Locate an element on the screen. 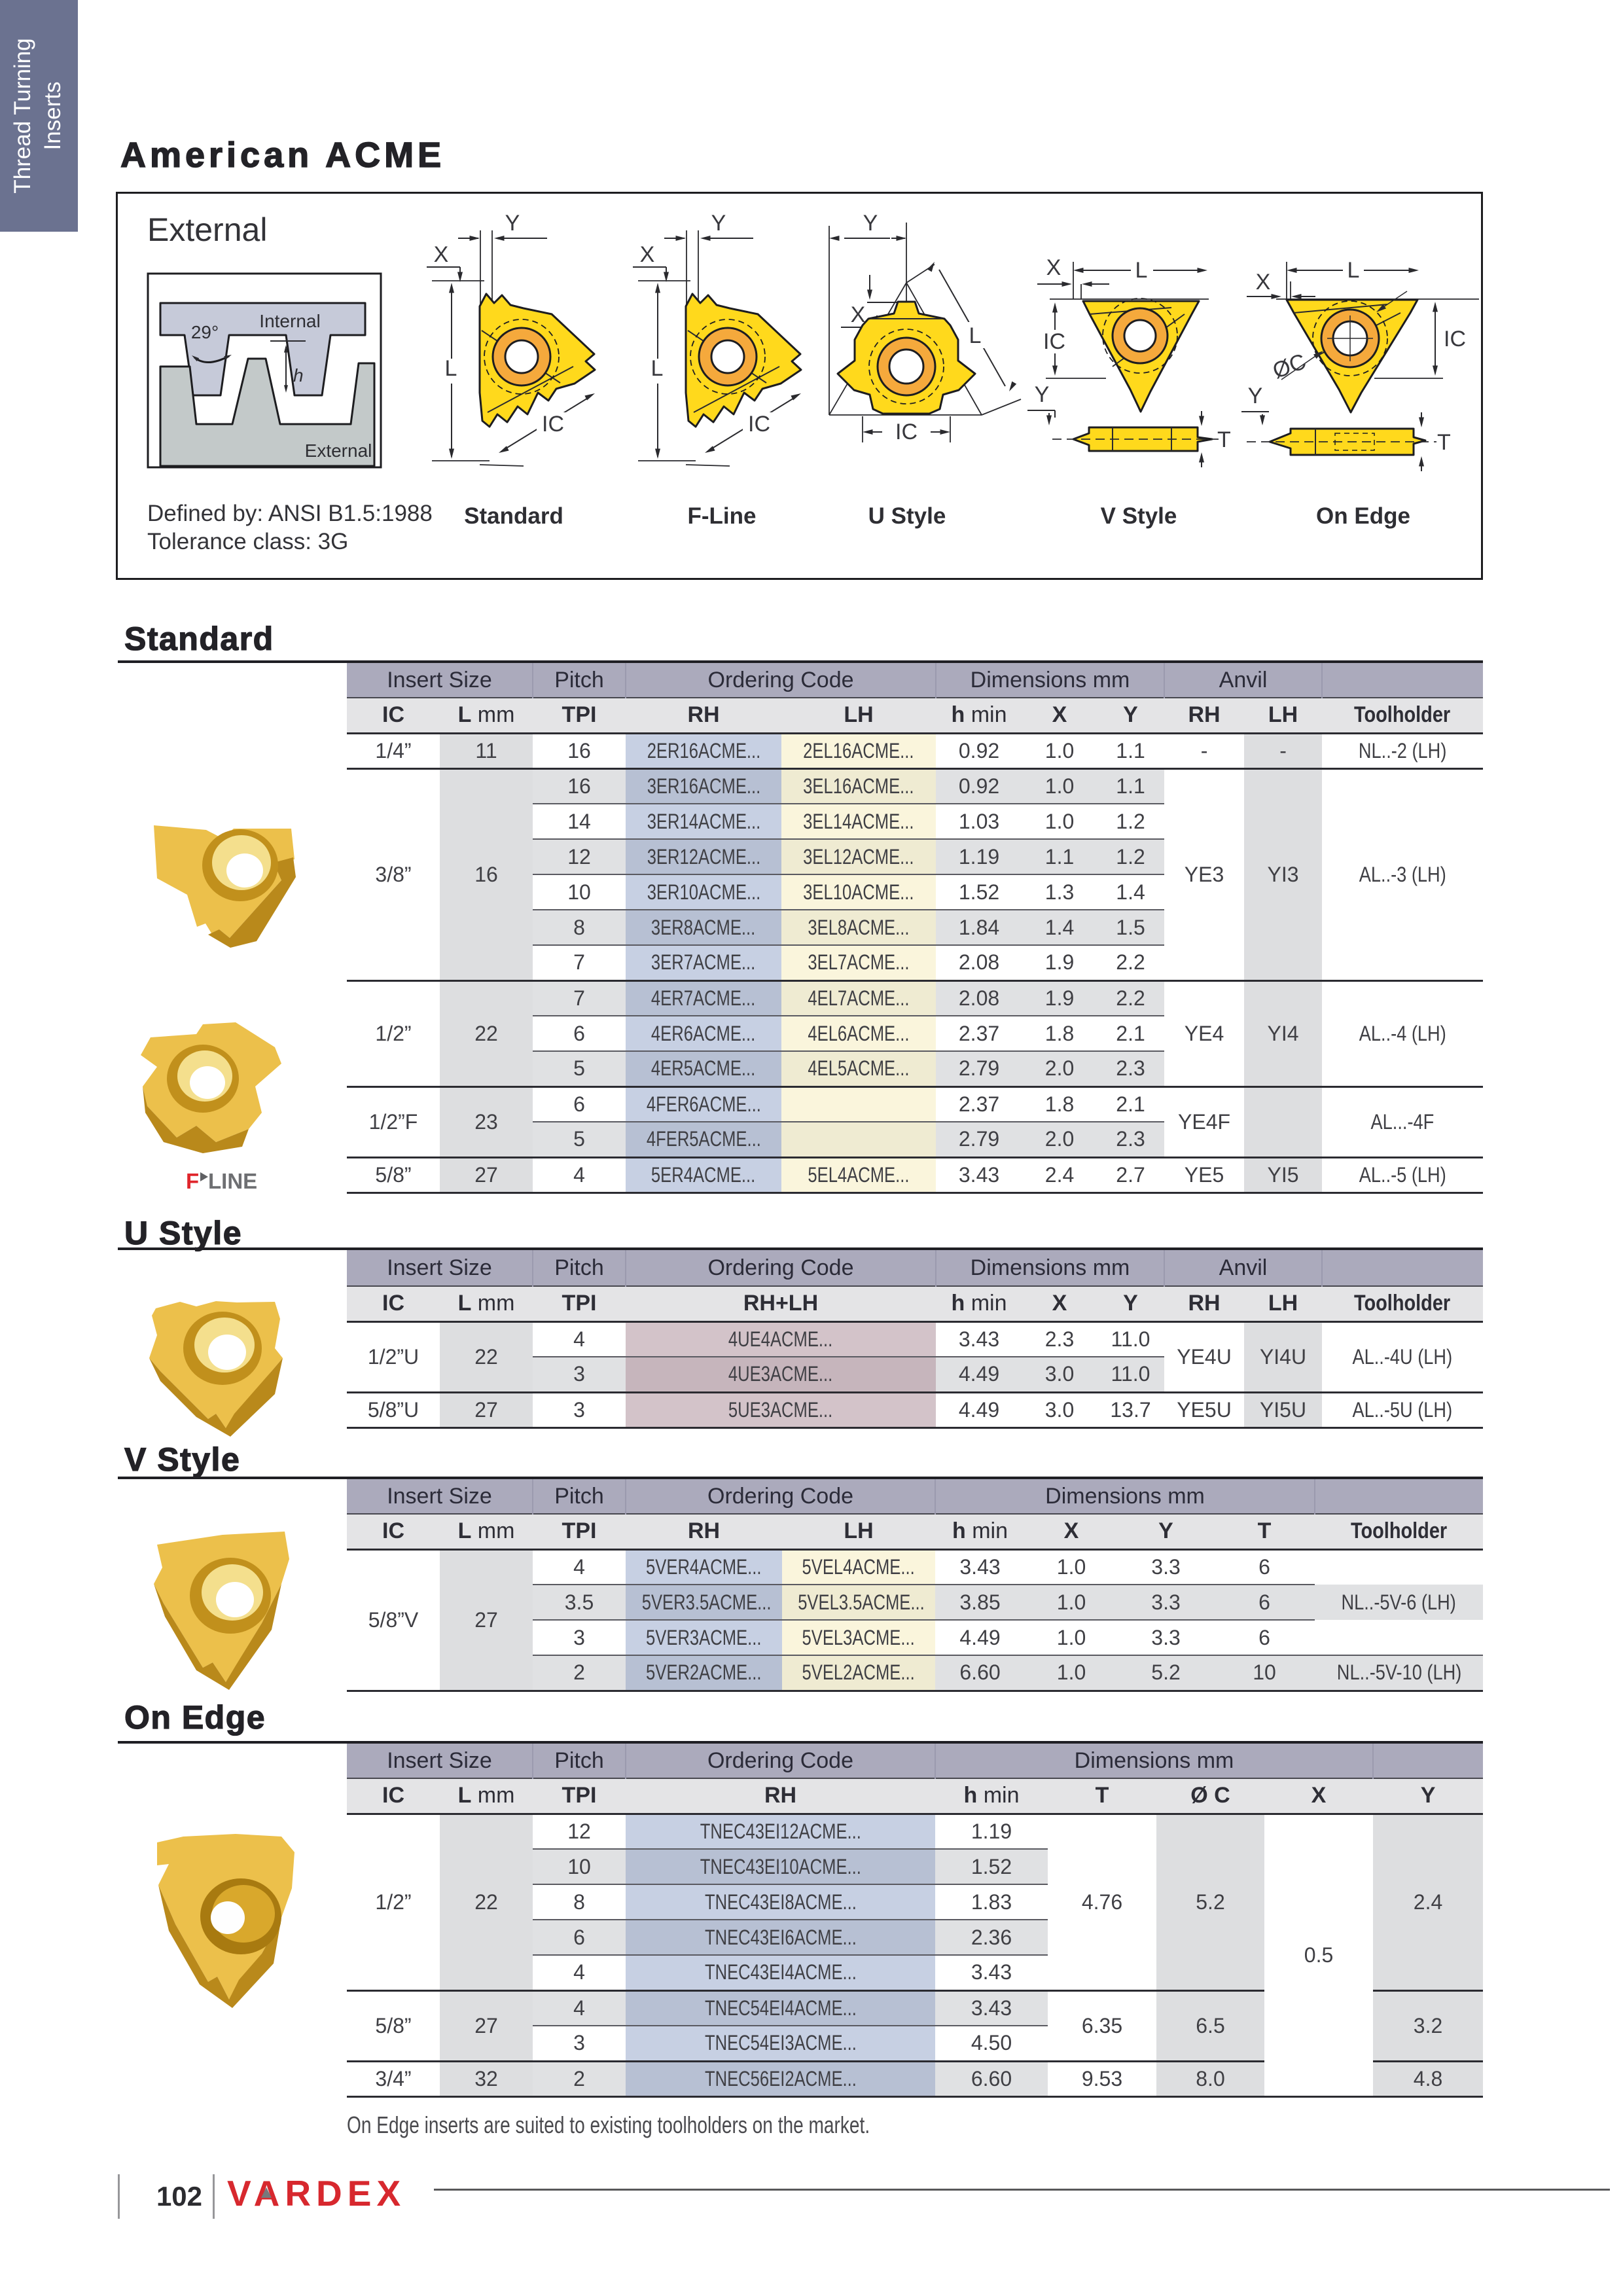 The width and height of the screenshot is (1623, 2296). svg-text: LINE is located at coordinates (232, 1181).